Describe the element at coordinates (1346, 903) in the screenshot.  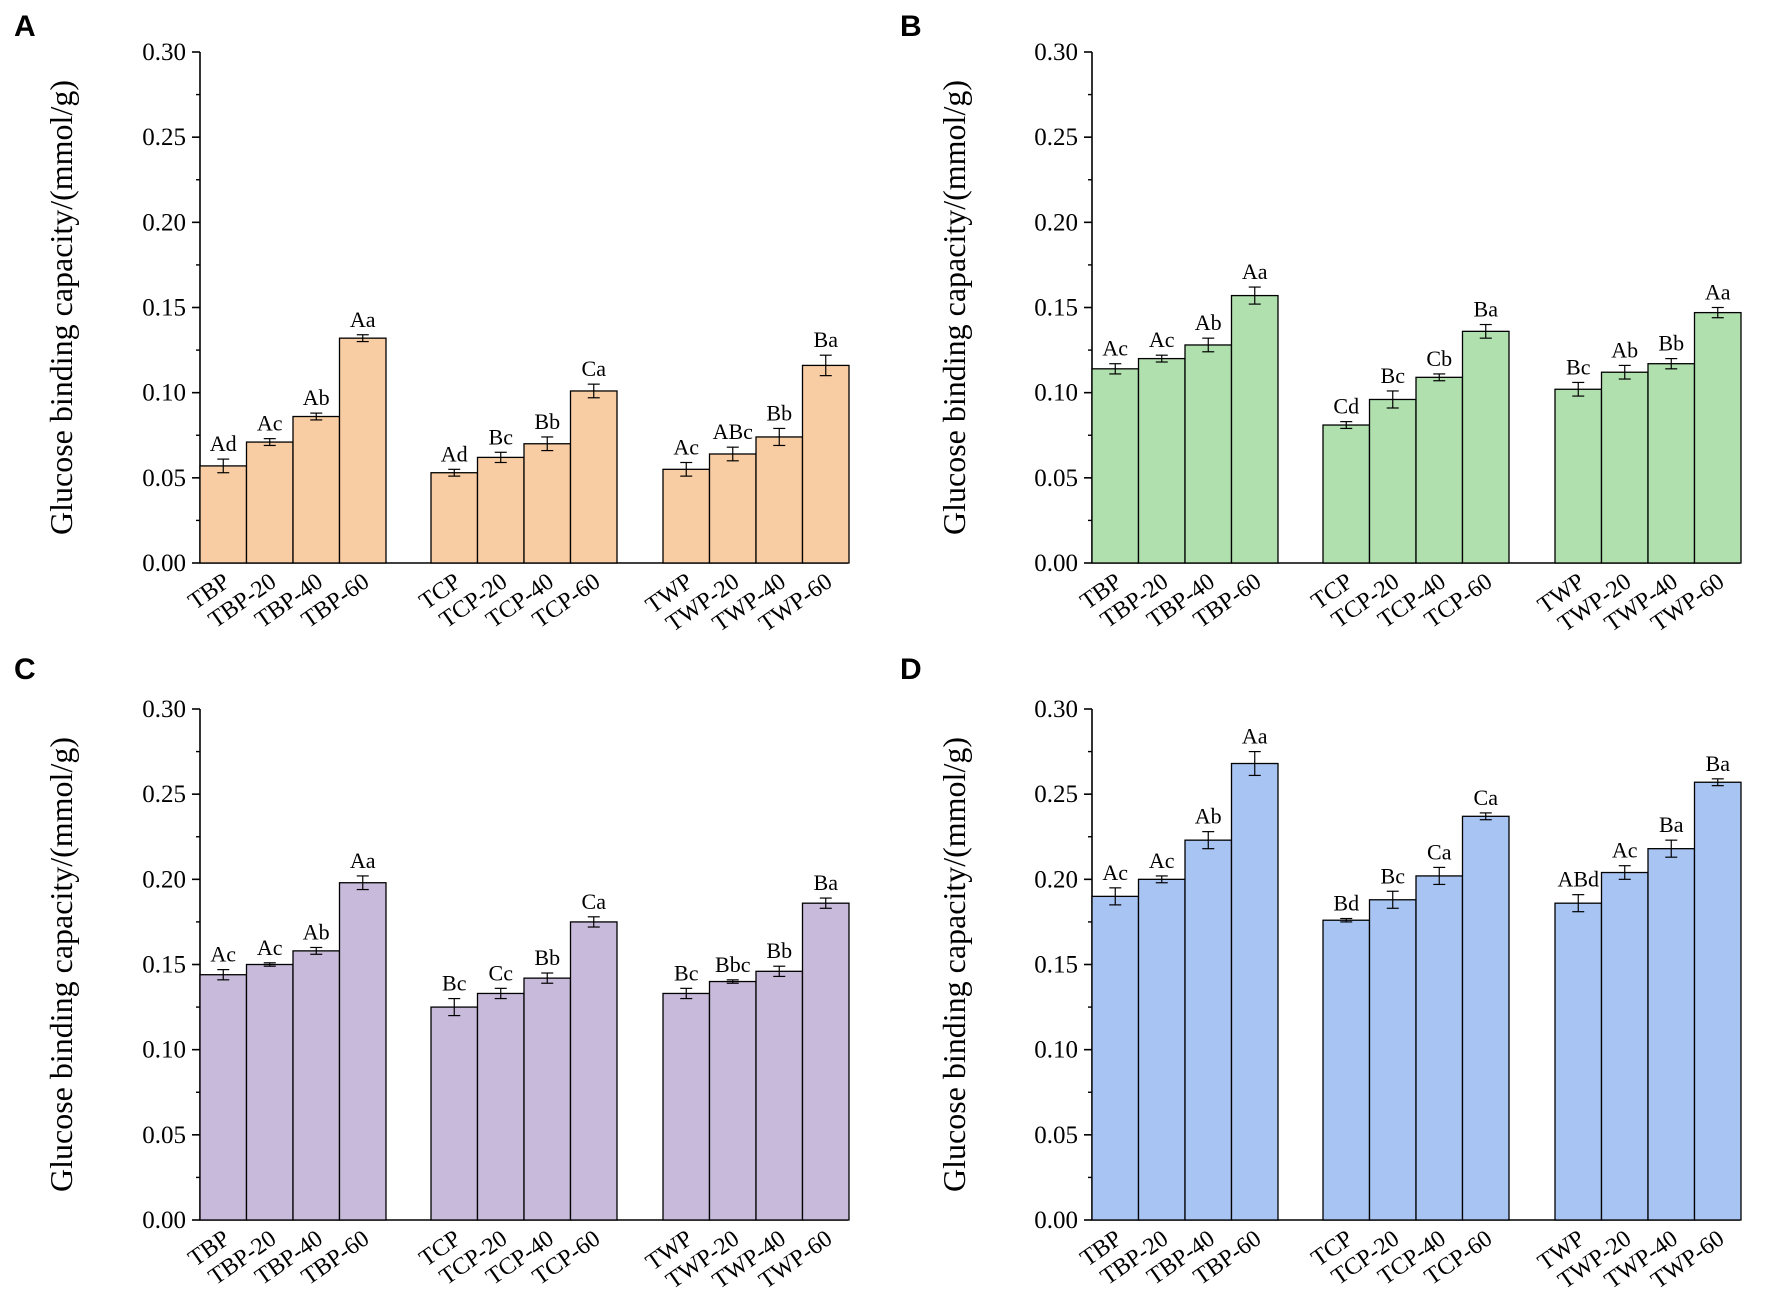
I see `significance-label: Bd` at that location.